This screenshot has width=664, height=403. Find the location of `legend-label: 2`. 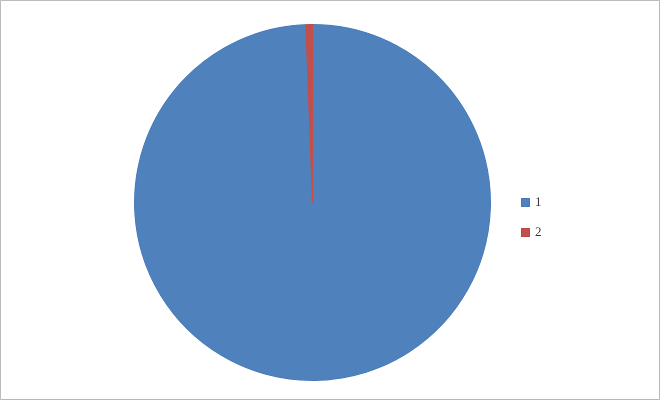

legend-label: 2 is located at coordinates (538, 232).